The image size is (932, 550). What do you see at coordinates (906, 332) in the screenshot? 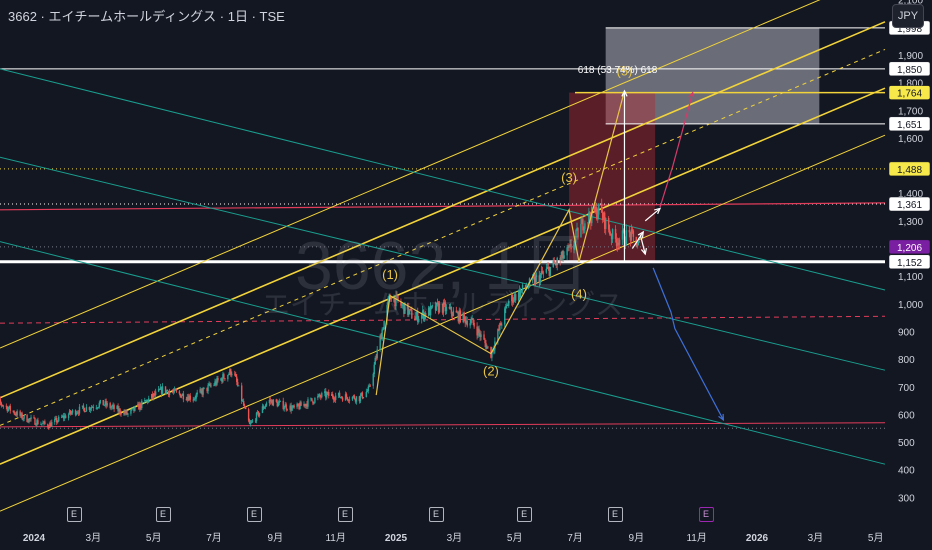
I see `y-tick-label: 900` at bounding box center [906, 332].